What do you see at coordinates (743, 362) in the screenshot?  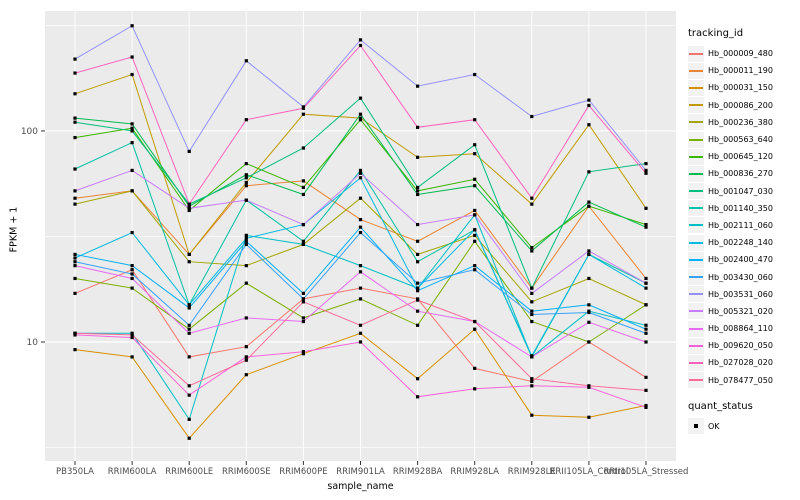 I see `legend-entry: Hb_027028_020` at bounding box center [743, 362].